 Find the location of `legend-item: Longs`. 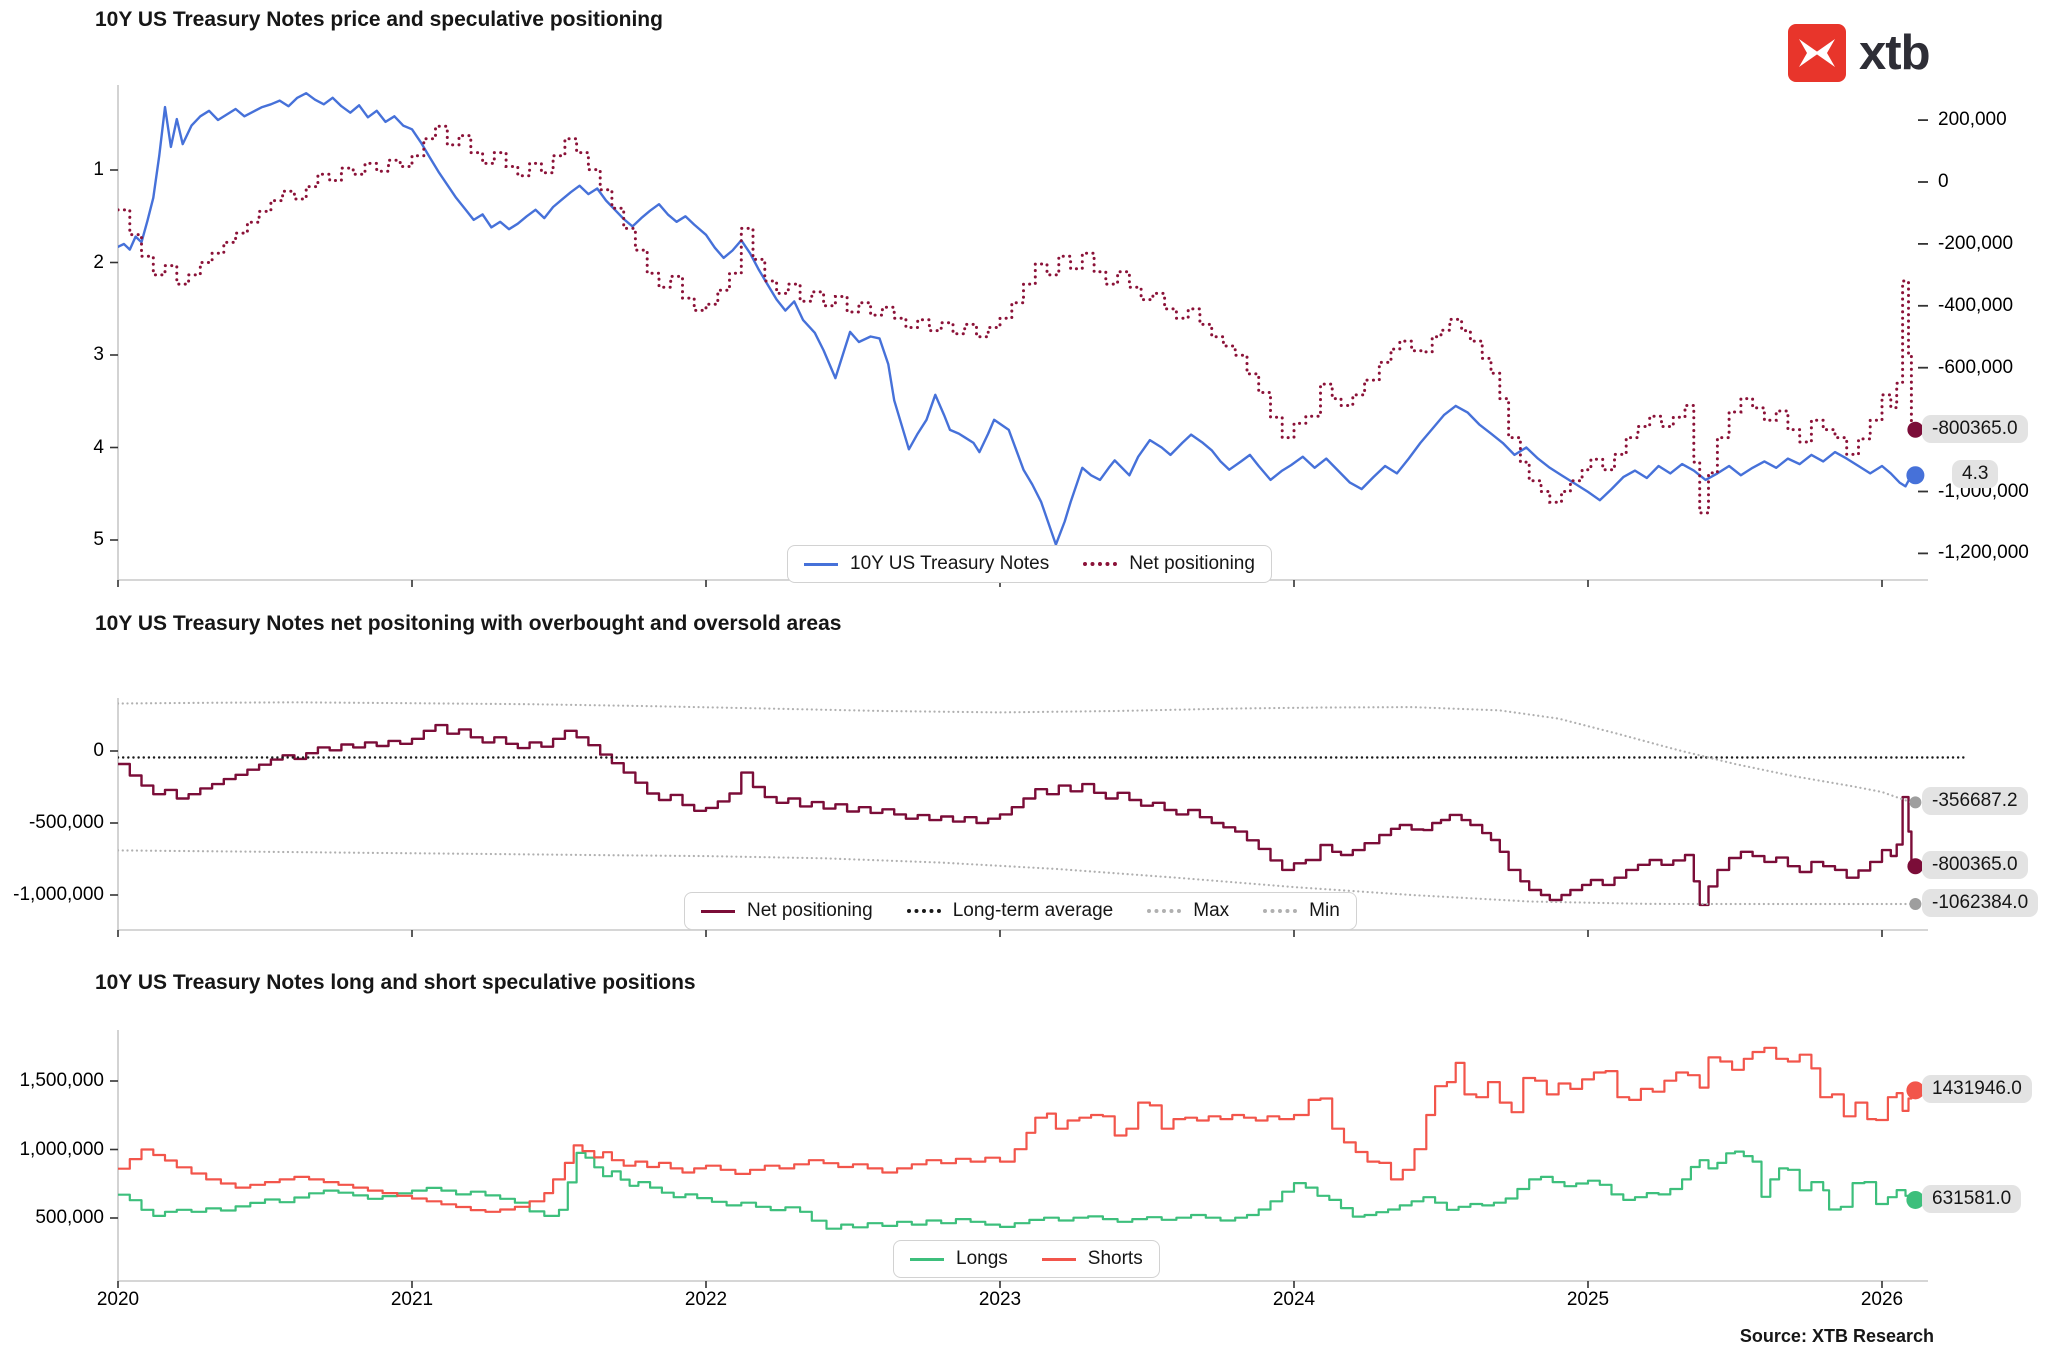

legend-item: Longs is located at coordinates (959, 1259).